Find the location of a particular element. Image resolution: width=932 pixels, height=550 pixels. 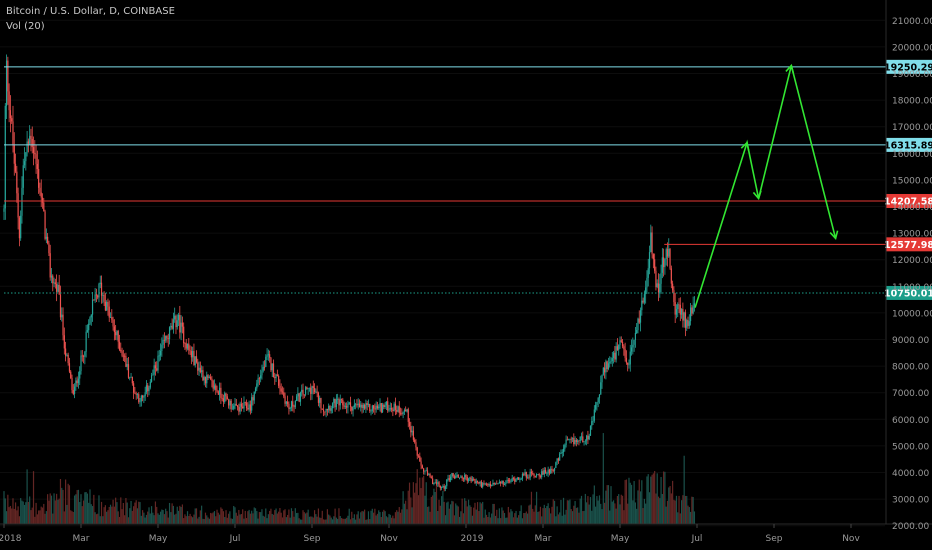

volume-bars is located at coordinates (349, 478).